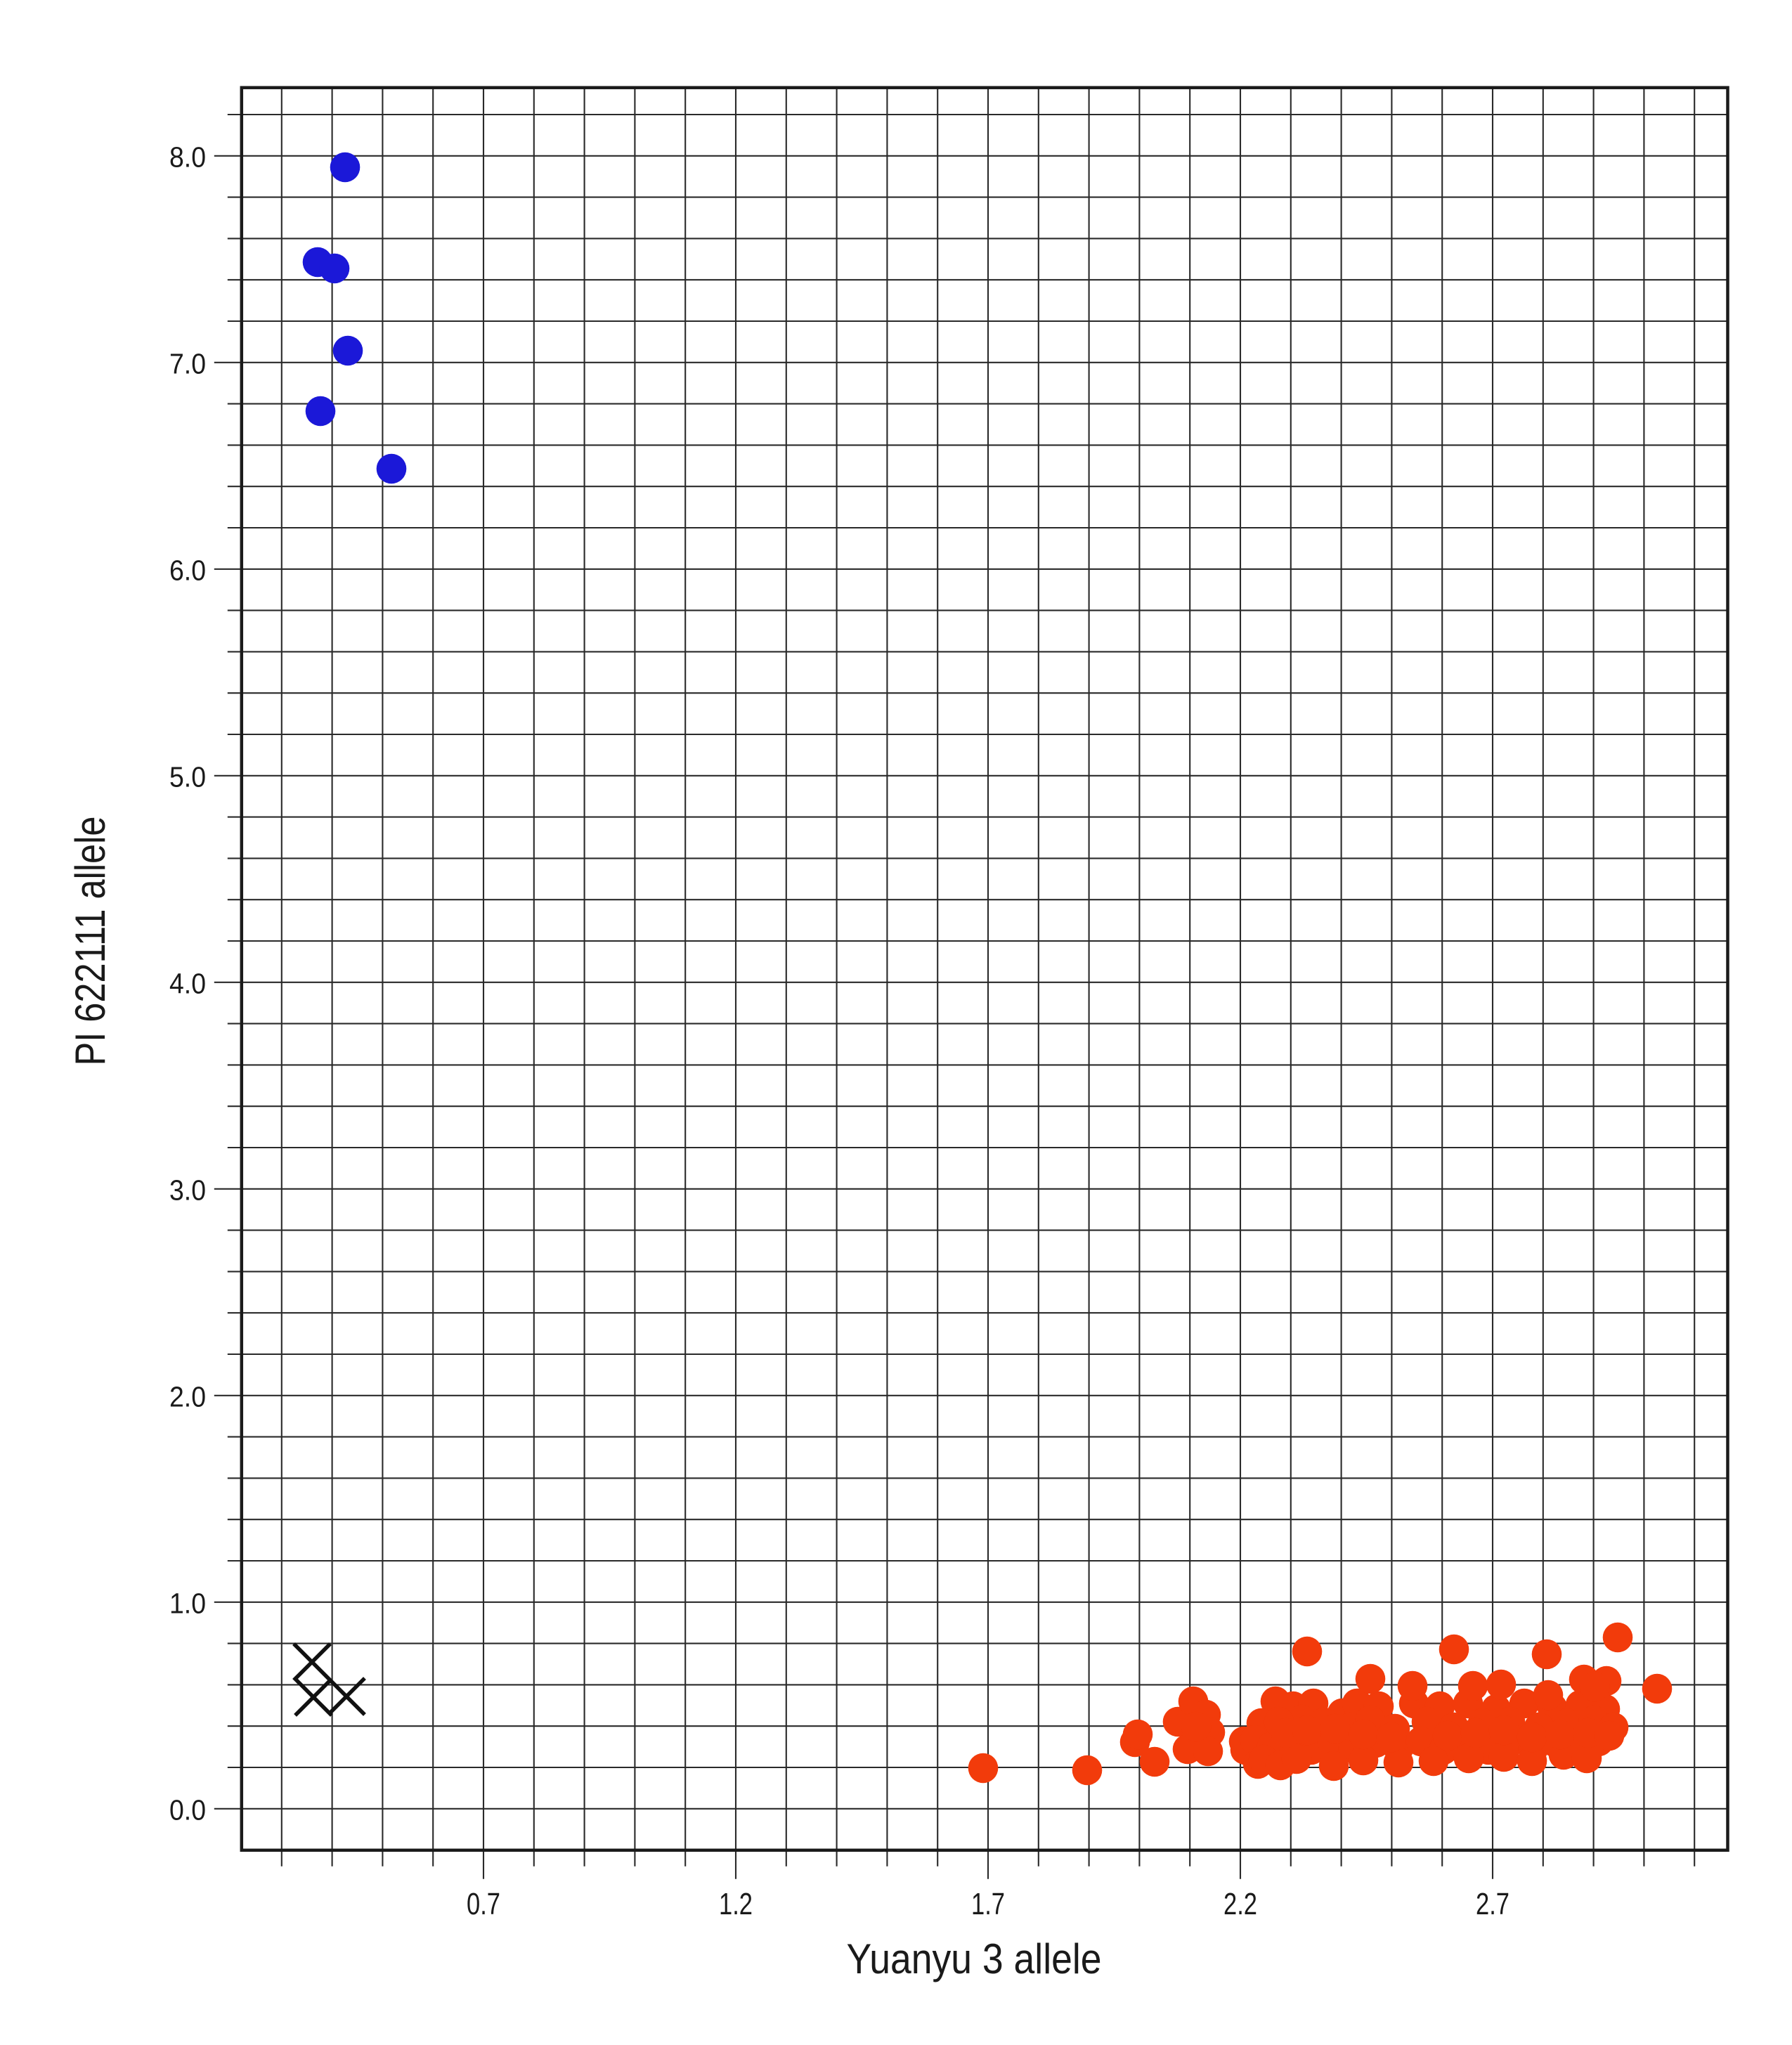  Describe the element at coordinates (483, 1904) in the screenshot. I see `svg-text: 0.7` at that location.